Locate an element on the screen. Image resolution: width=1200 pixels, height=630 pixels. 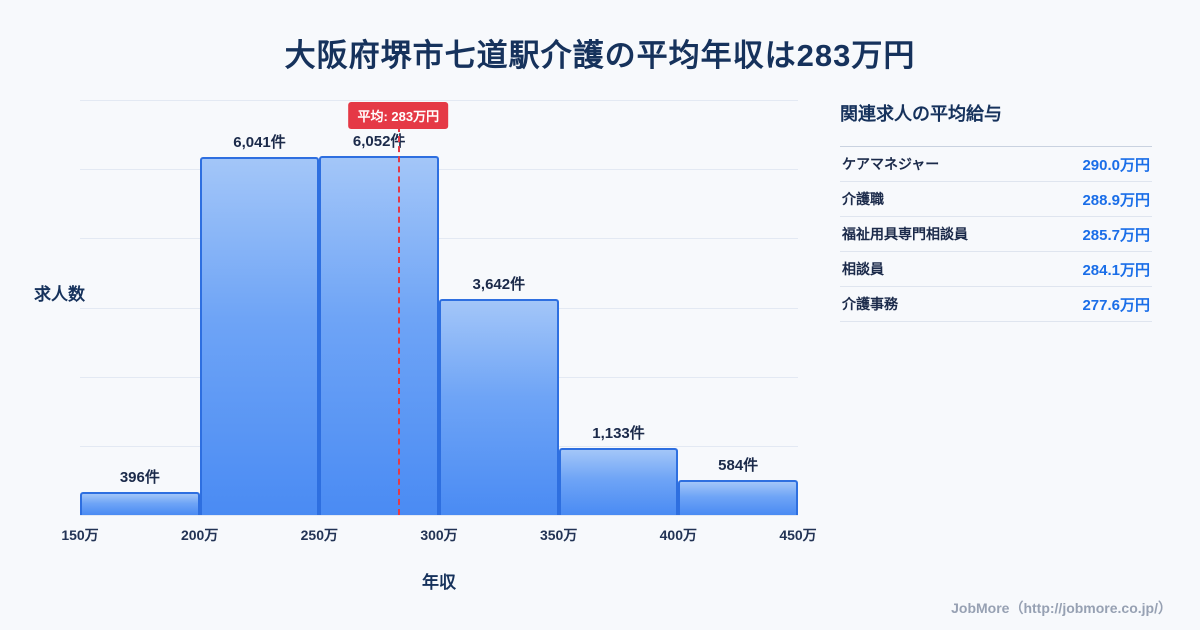
bar-value-label: 3,642件 is located at coordinates (499, 285).